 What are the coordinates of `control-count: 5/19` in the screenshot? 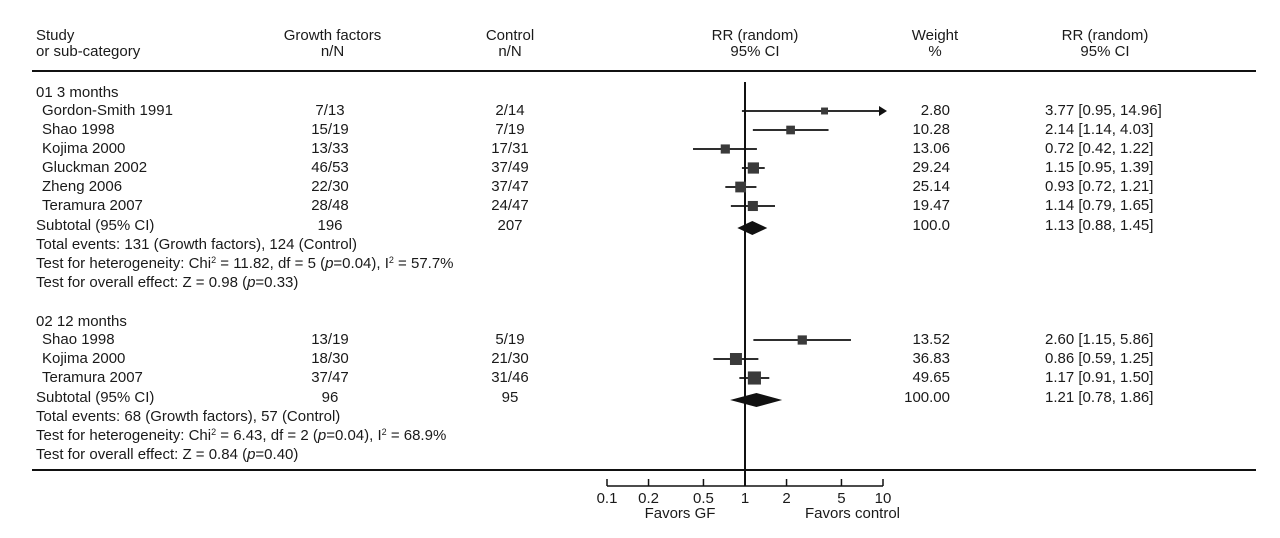 It's located at (510, 339).